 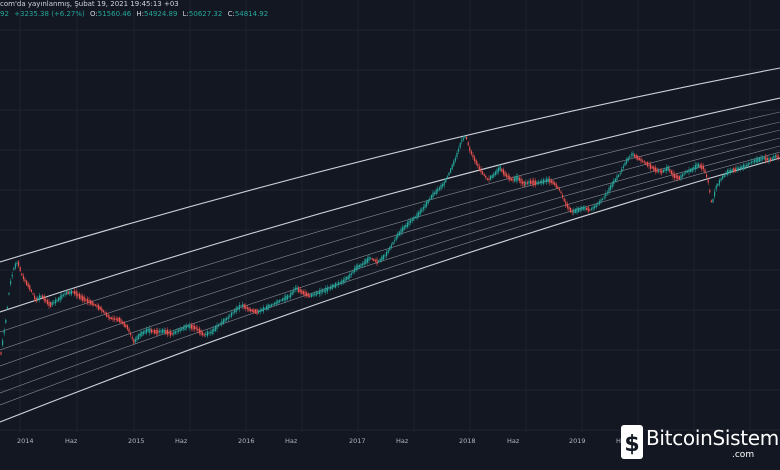 What do you see at coordinates (49, 14) in the screenshot?
I see `change-value: +3235.38 (+6.27%)` at bounding box center [49, 14].